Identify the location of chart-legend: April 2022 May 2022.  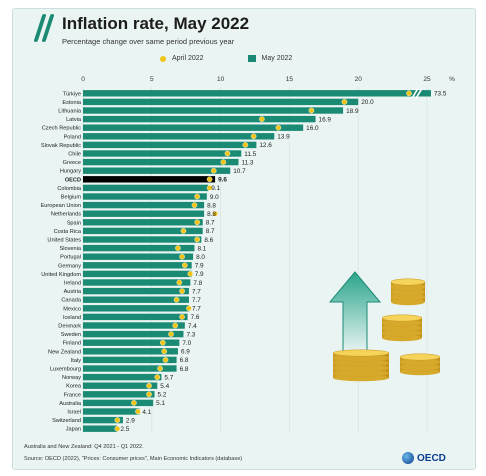
(226, 58).